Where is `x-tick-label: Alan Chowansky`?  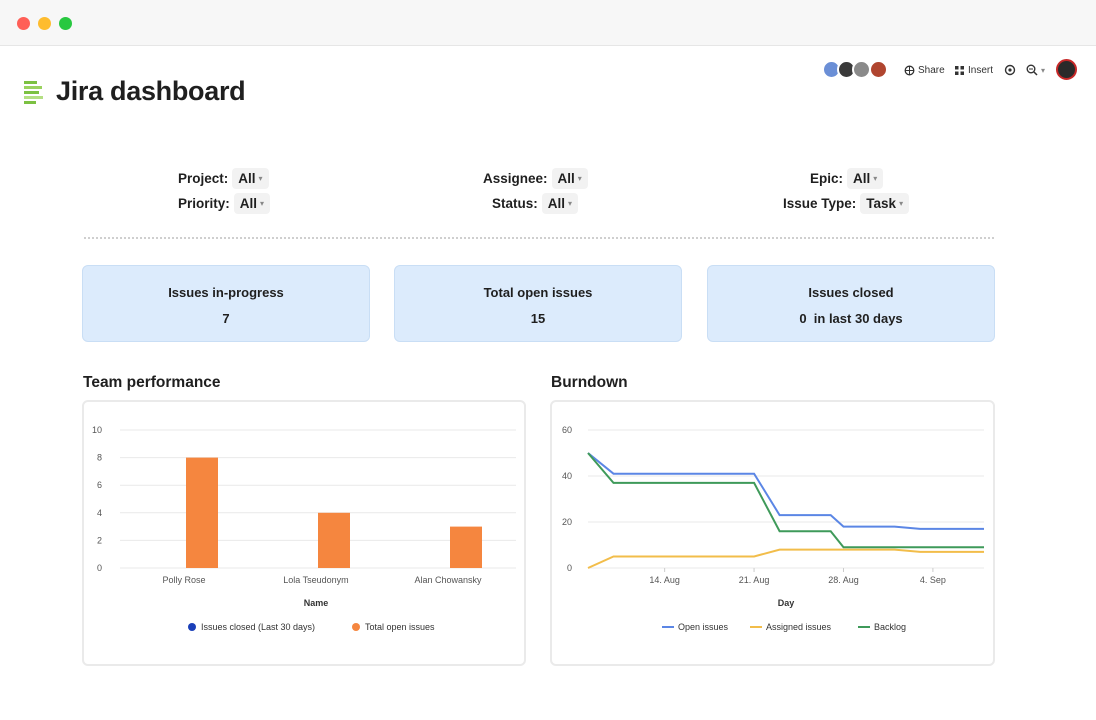
x-tick-label: Alan Chowansky is located at coordinates (448, 580).